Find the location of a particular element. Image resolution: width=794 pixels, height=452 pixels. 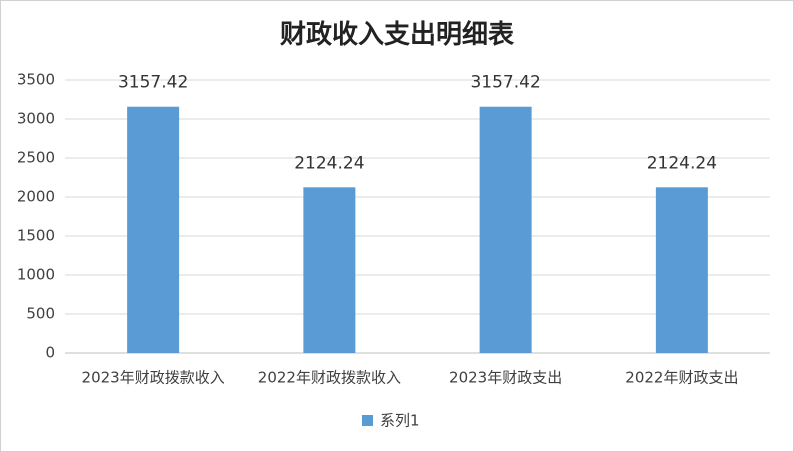

y-tick-label: 2000 is located at coordinates (36, 197).